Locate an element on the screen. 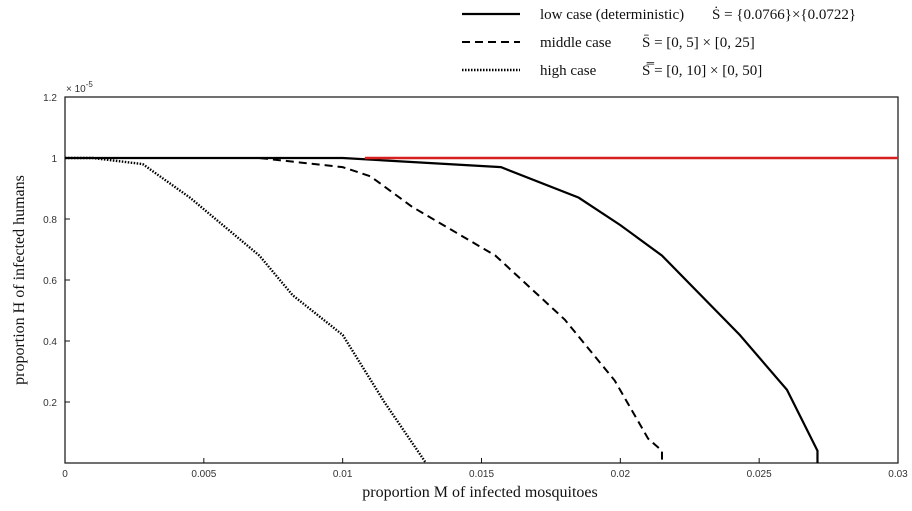 The image size is (912, 511). legend-label: high case is located at coordinates (568, 71).